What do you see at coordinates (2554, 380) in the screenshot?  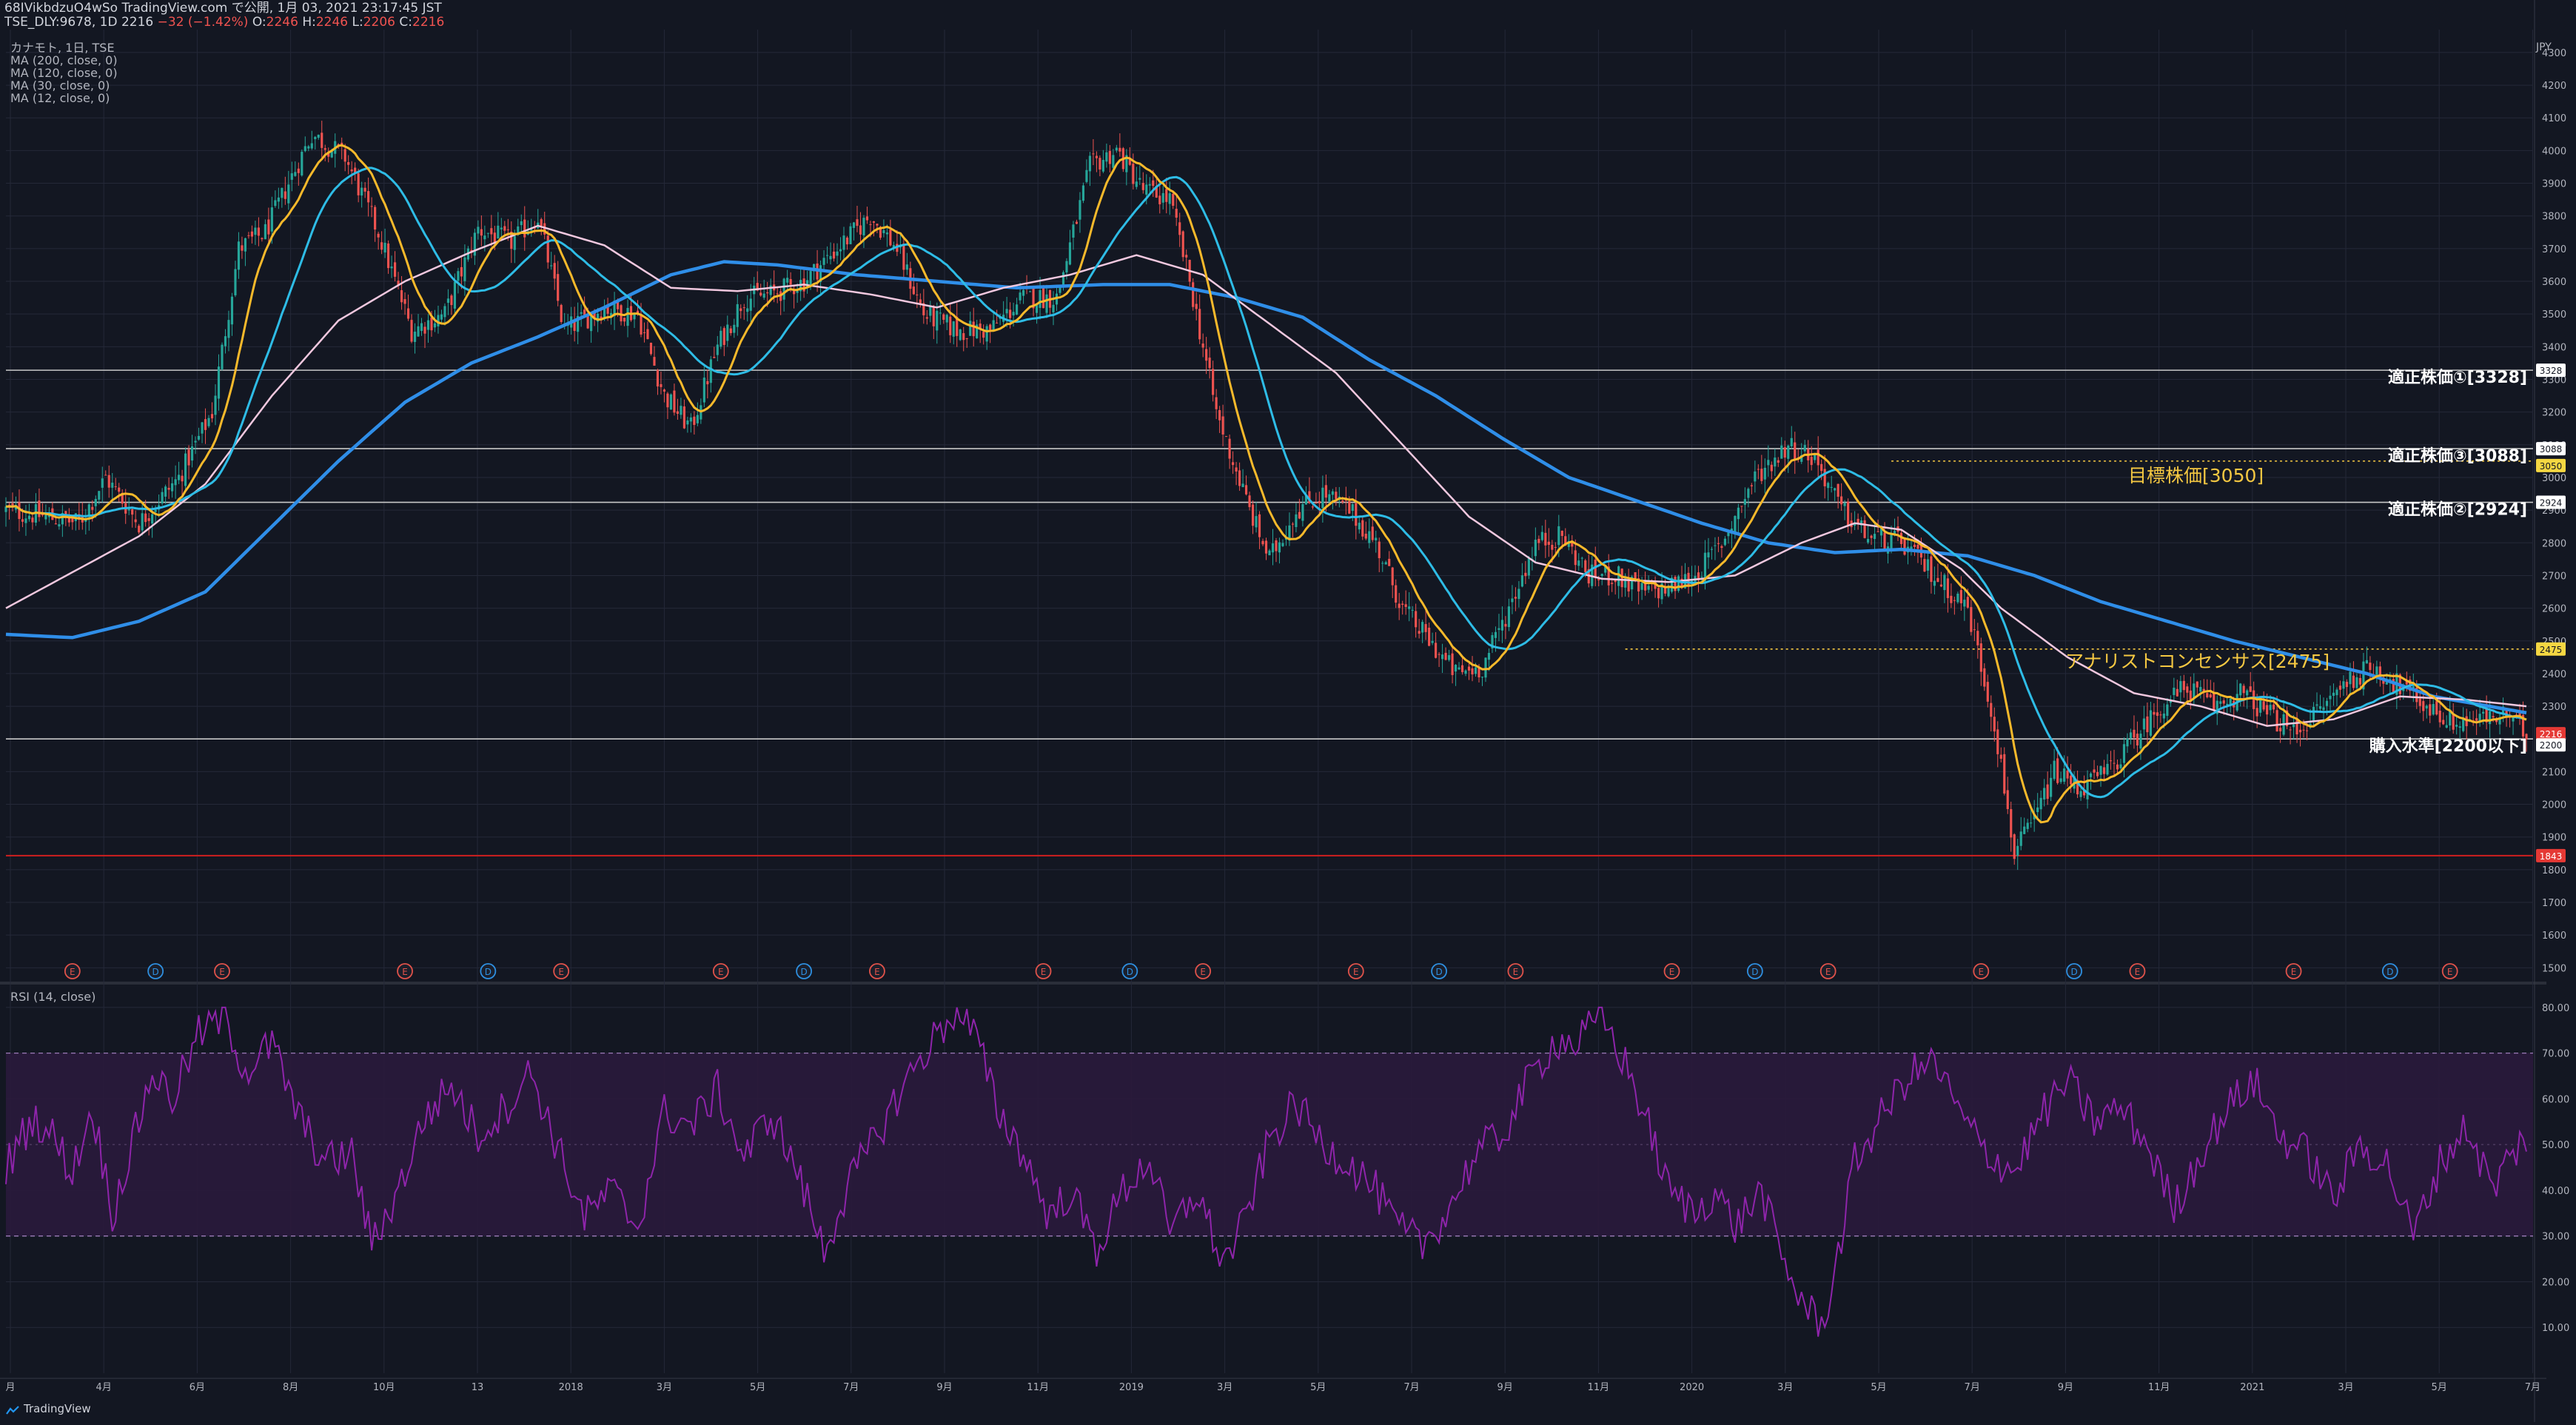 I see `price-tick-label: 3300` at bounding box center [2554, 380].